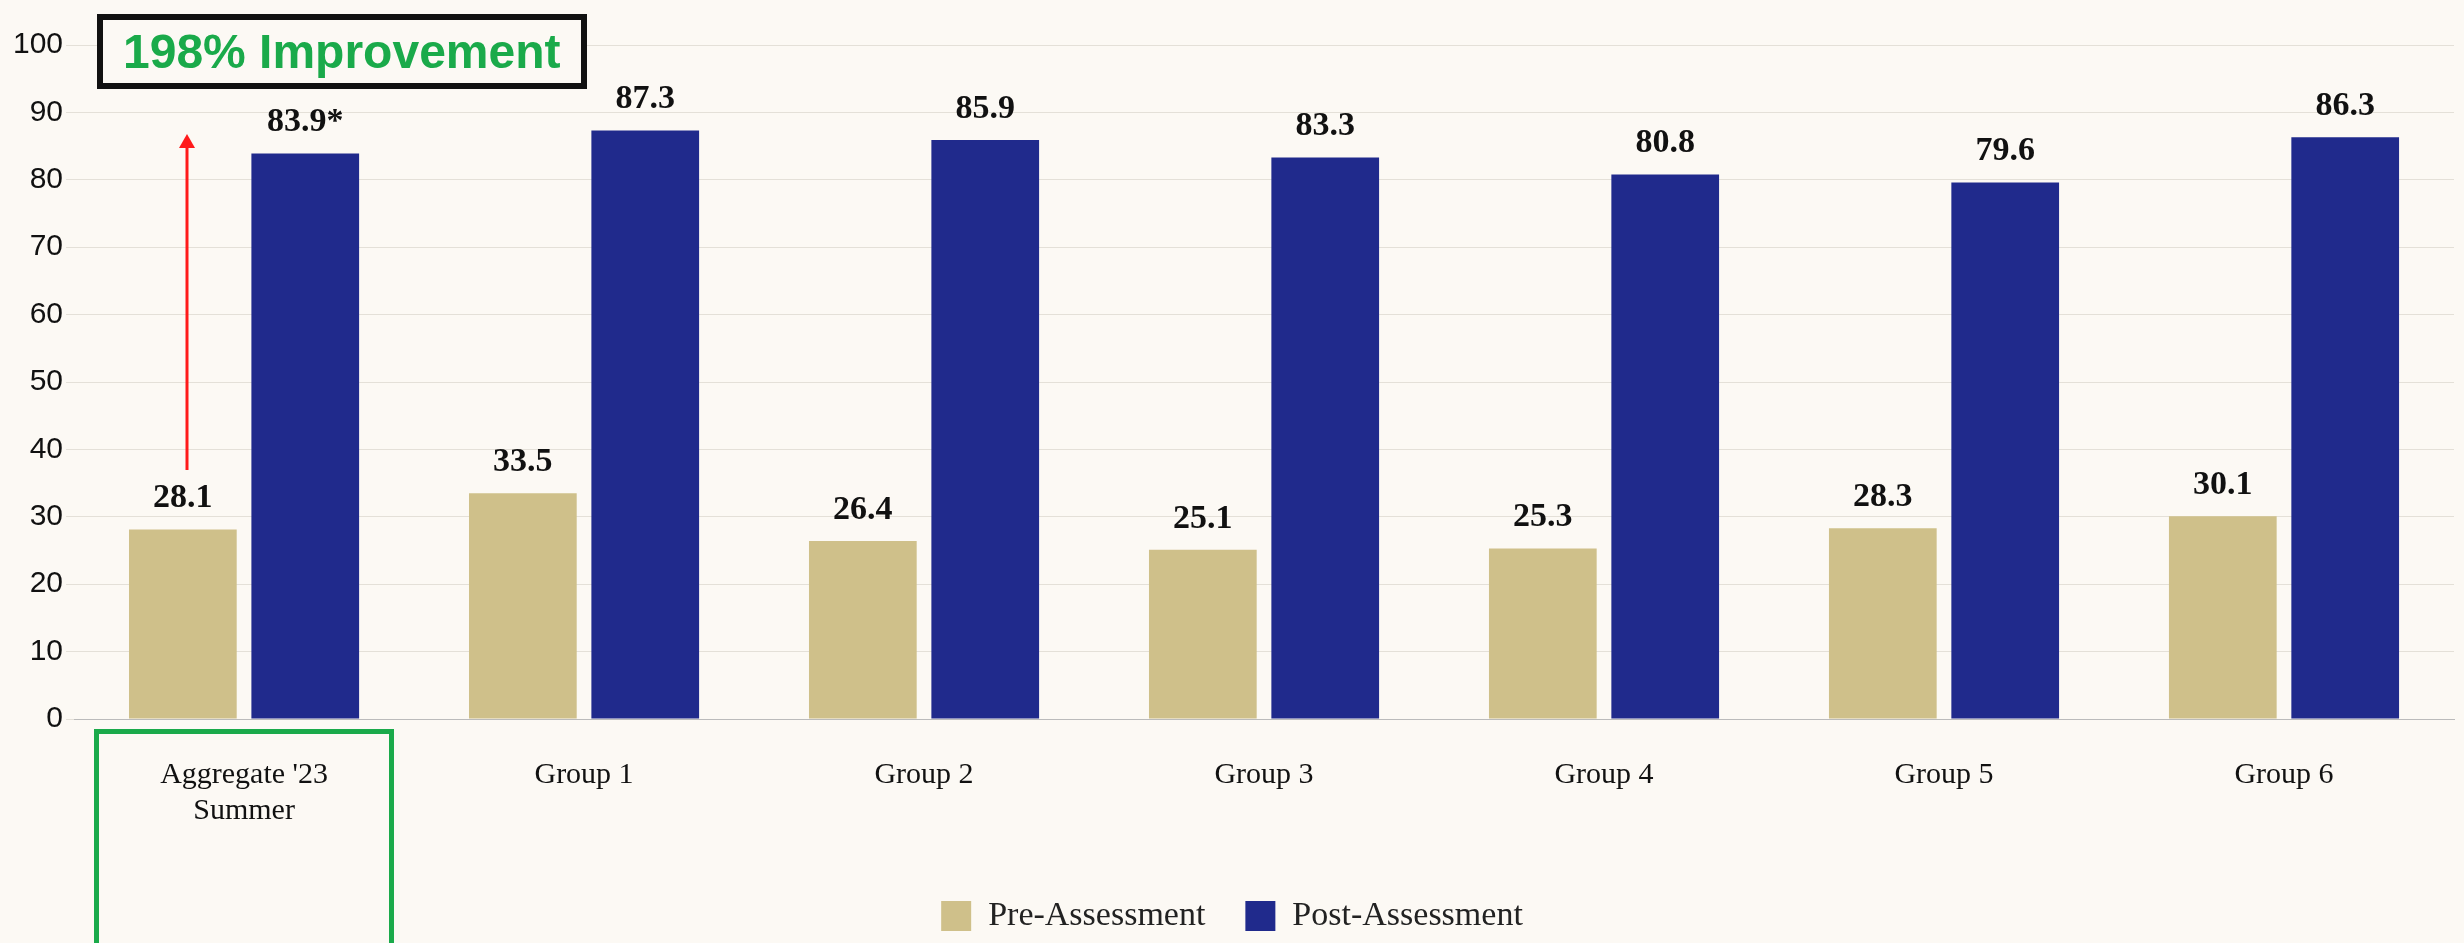 This screenshot has height=943, width=2464. Describe the element at coordinates (46, 515) in the screenshot. I see `y-tick-label: 30` at that location.